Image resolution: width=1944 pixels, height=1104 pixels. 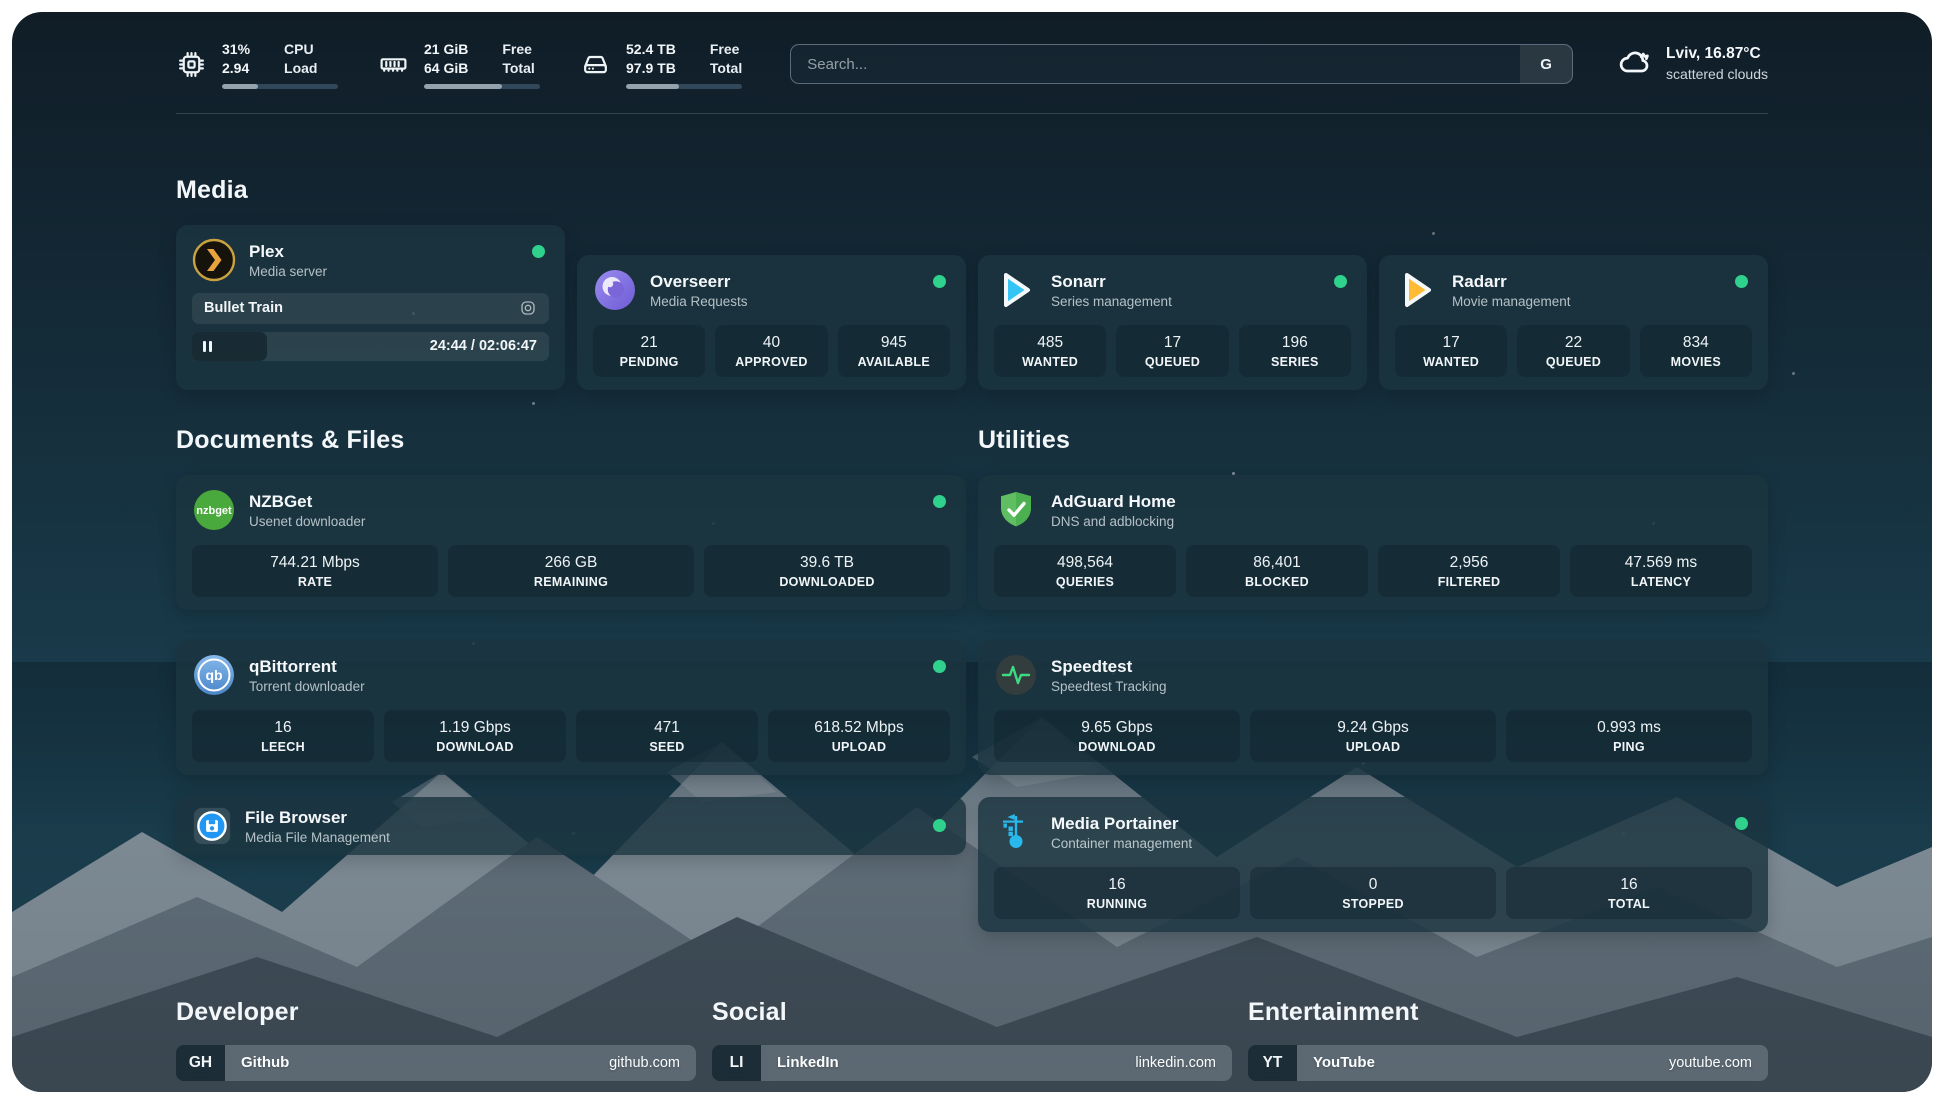 I want to click on github-abbr-badge: GH, so click(x=200, y=1062).